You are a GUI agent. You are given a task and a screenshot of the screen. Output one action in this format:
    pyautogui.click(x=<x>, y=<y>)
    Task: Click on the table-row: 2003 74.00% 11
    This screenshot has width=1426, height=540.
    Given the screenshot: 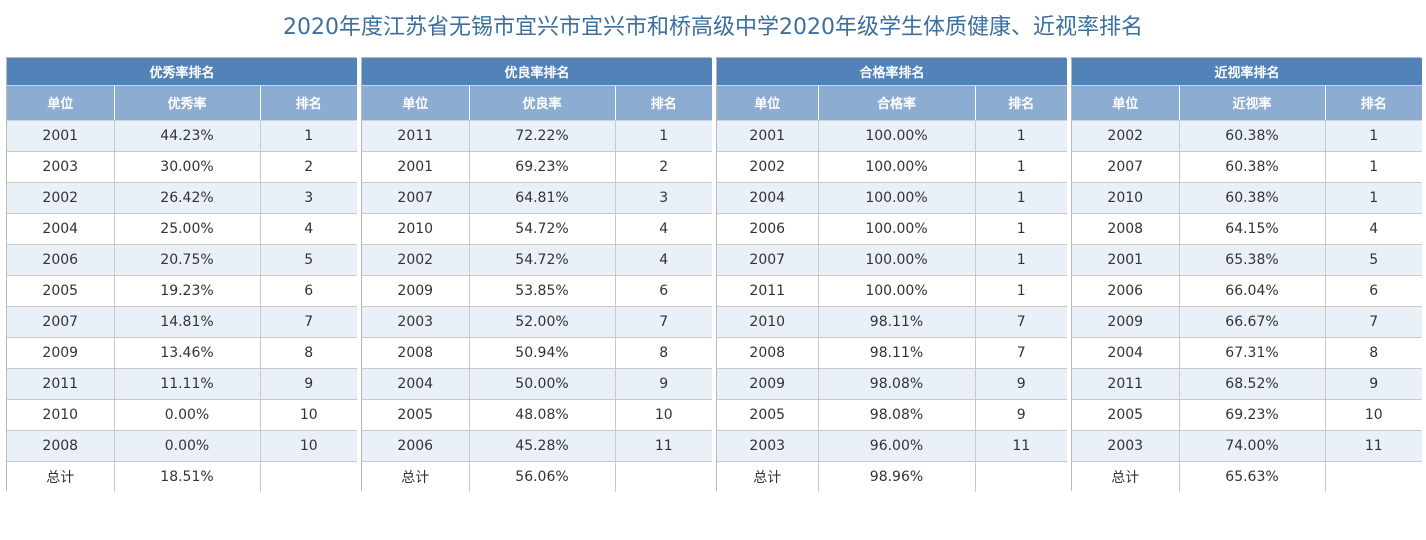 What is the action you would take?
    pyautogui.click(x=1247, y=446)
    